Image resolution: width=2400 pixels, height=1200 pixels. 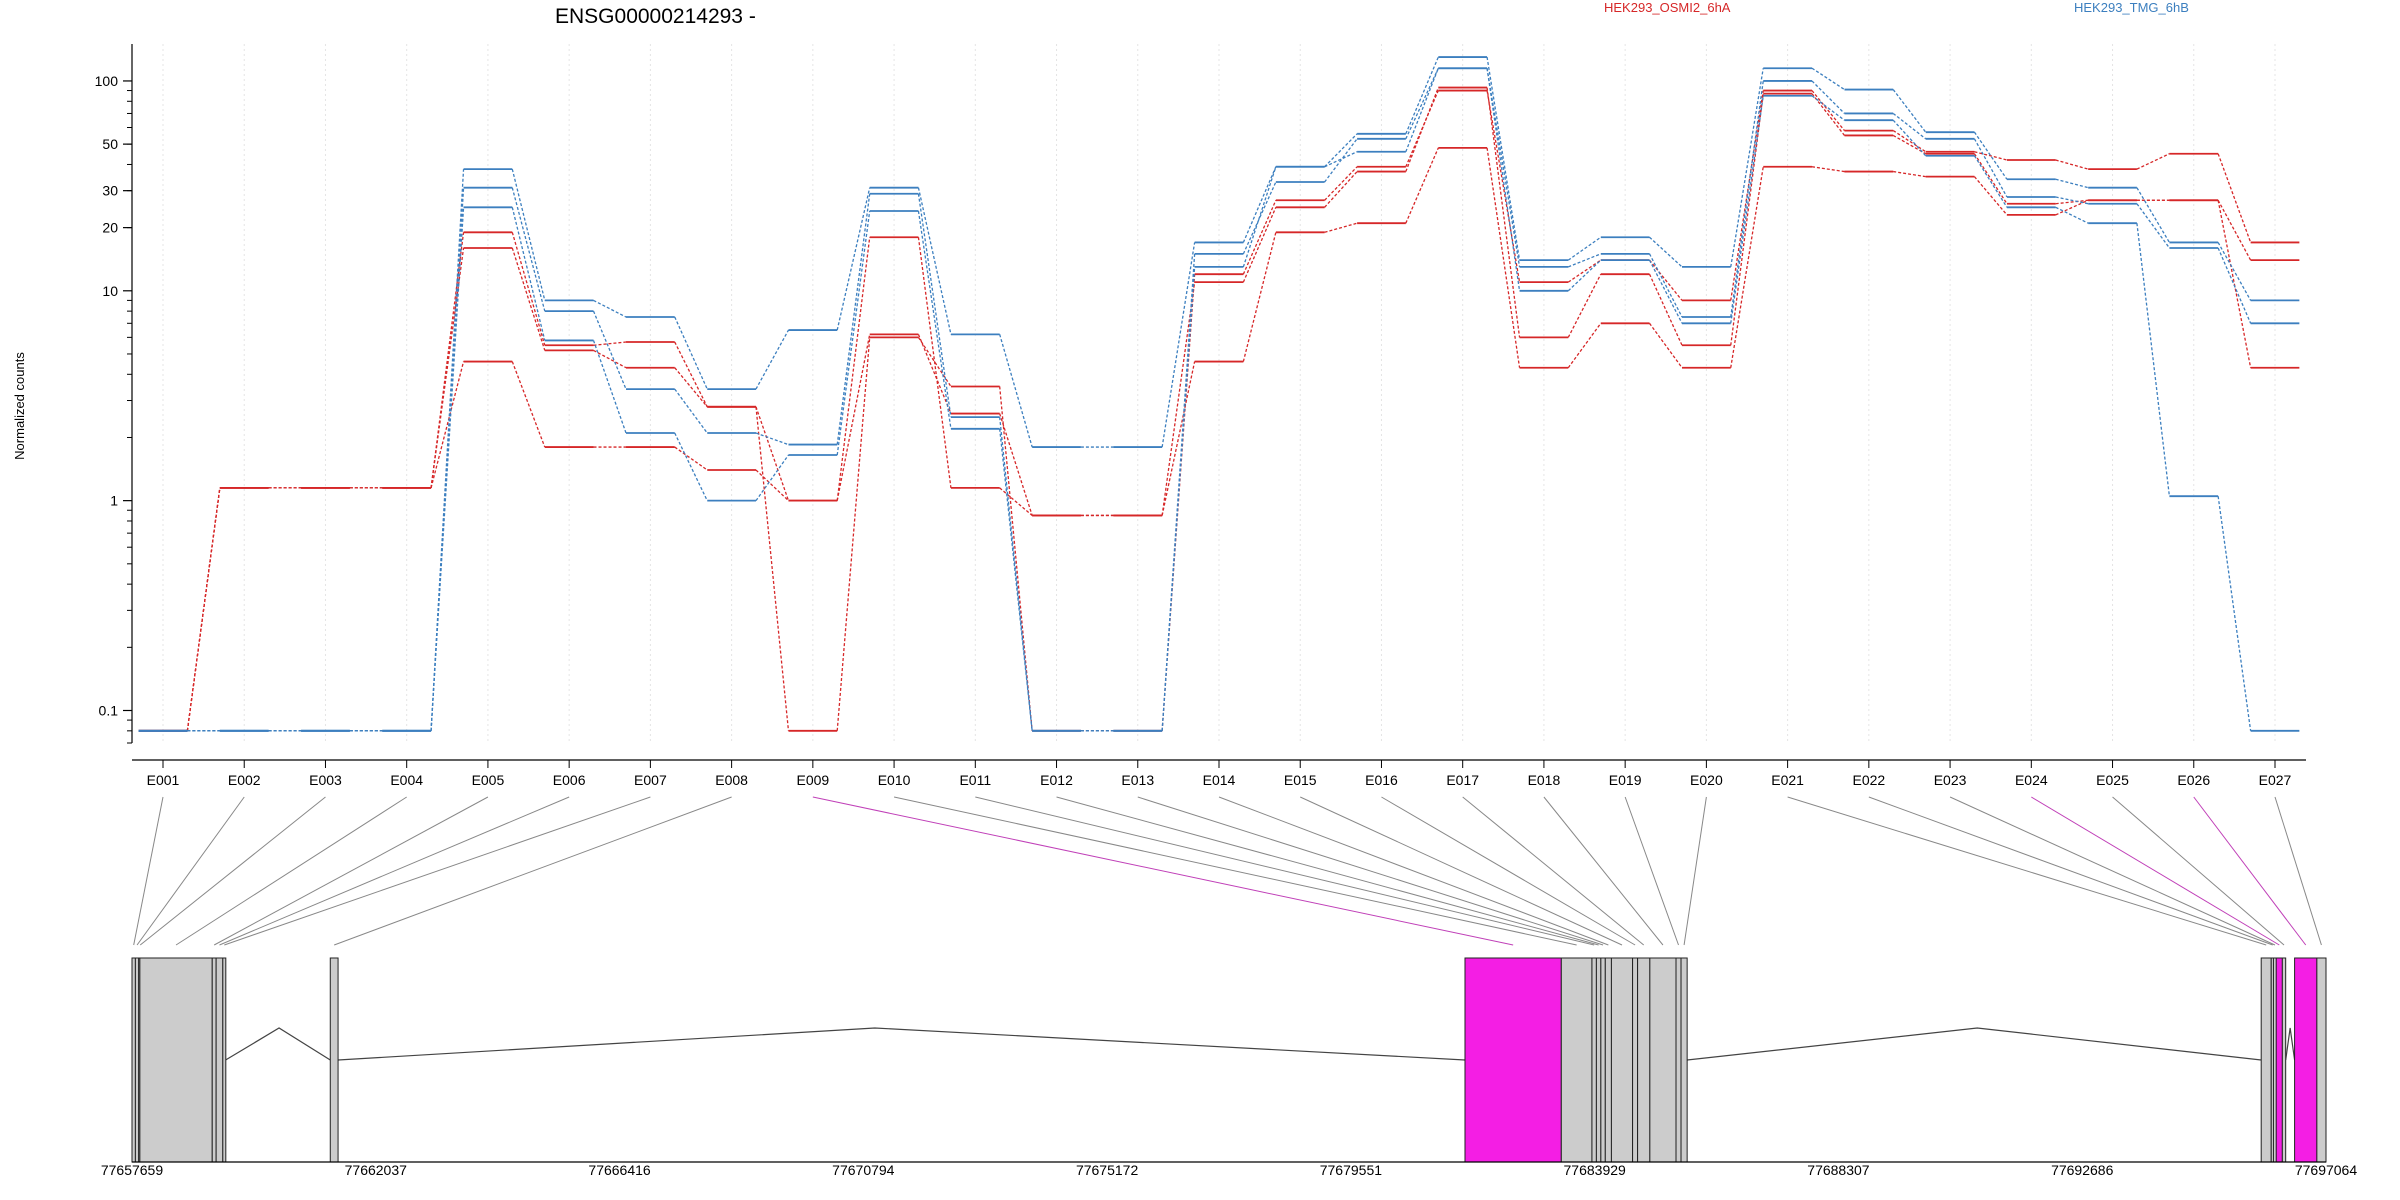 I want to click on exon-box-E025, so click(x=2284, y=1060).